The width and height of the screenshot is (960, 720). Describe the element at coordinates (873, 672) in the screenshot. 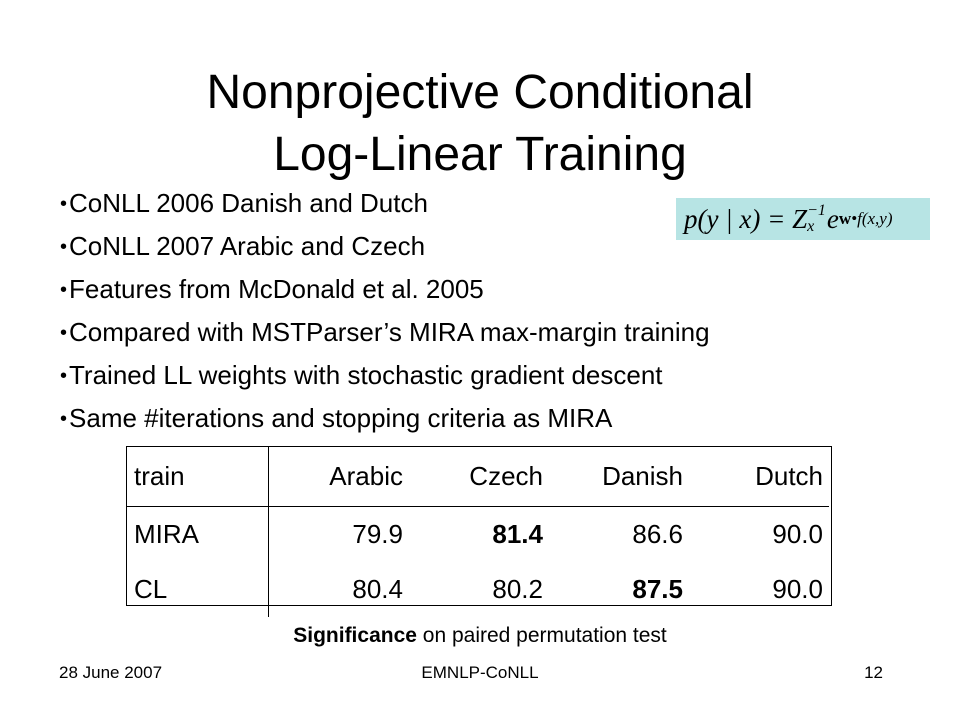

I see `footer-page-number: 12` at that location.